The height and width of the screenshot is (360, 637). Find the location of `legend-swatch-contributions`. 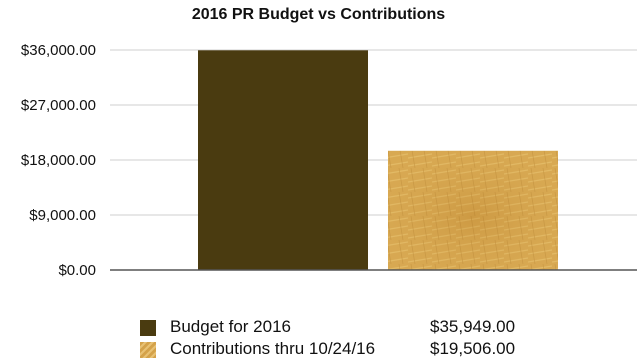

legend-swatch-contributions is located at coordinates (148, 350).